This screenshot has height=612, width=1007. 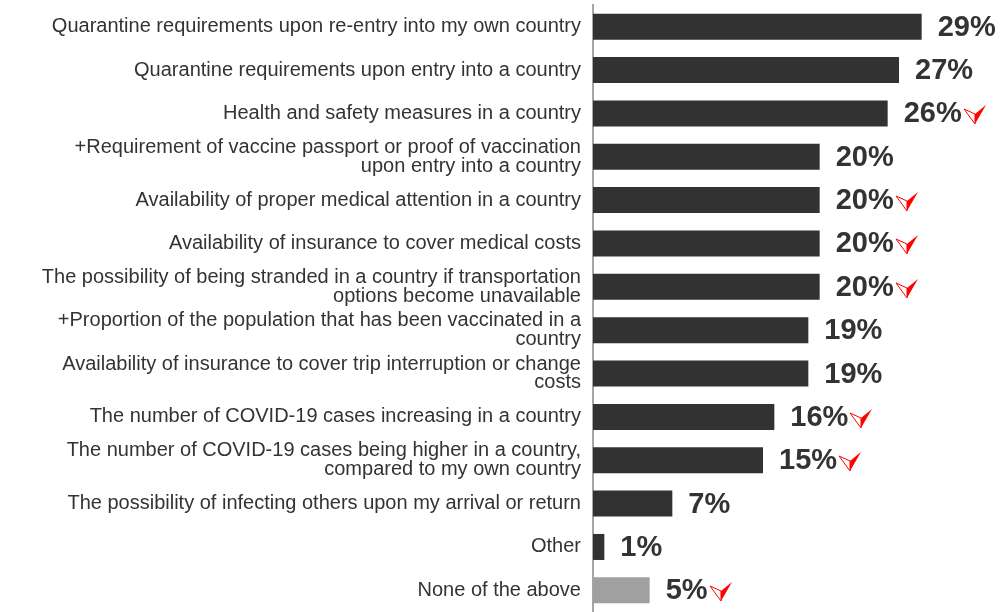 I want to click on y-tick-label: Availability of proper medical attention in a country, so click(x=358, y=198).